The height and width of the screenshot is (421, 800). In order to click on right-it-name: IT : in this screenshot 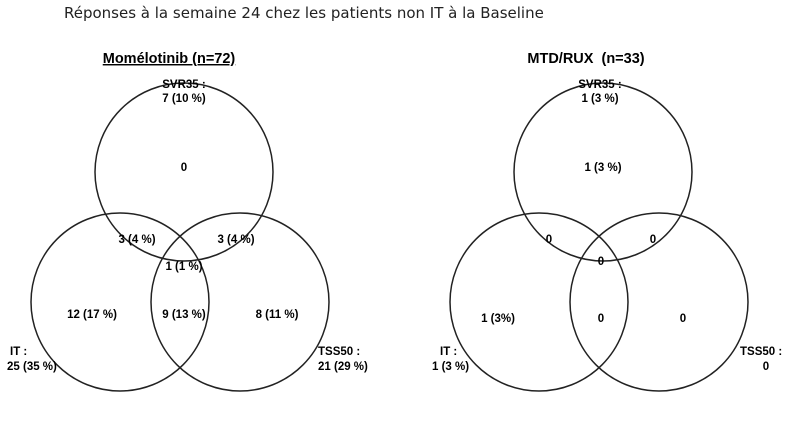, I will do `click(448, 352)`.